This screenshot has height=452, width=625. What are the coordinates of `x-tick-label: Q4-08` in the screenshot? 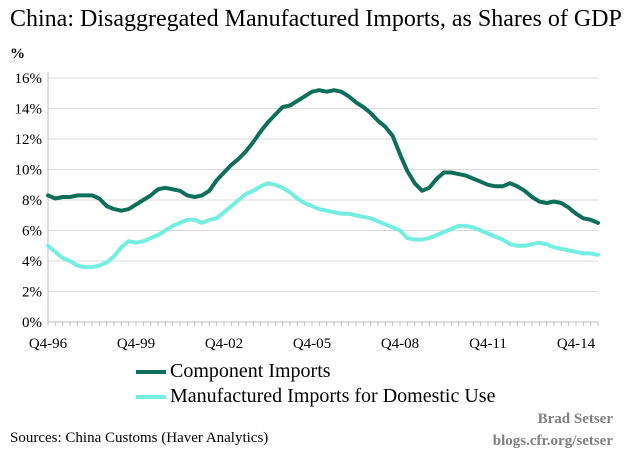 It's located at (400, 344).